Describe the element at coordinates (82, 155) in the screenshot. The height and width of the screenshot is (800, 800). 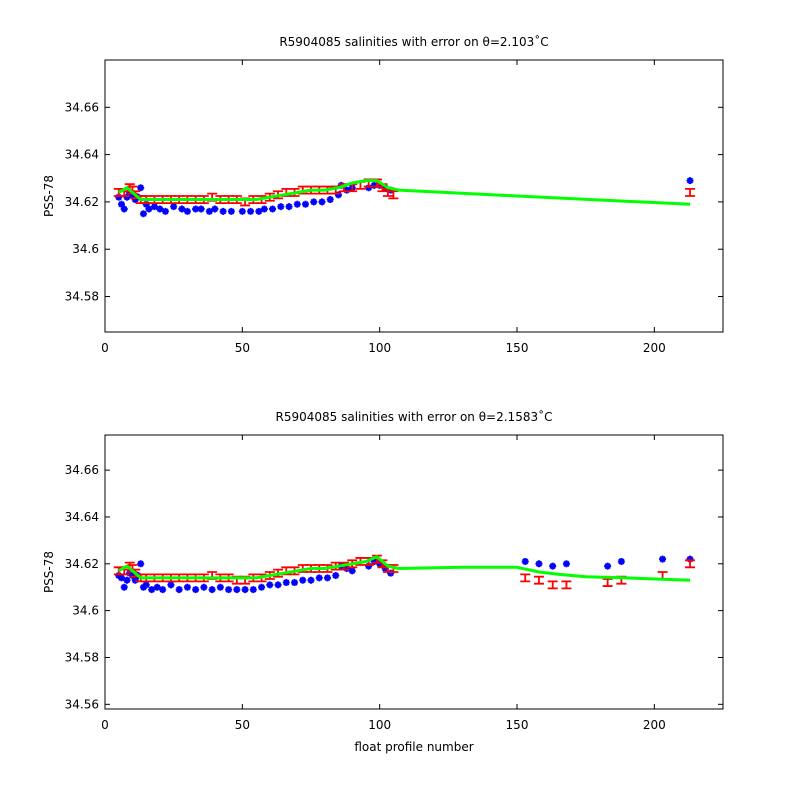
I see `y-tick-label: 34.64` at that location.